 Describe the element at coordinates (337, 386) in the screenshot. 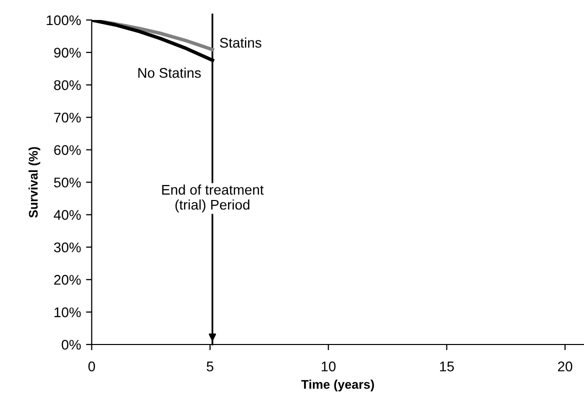

I see `x-axis-title: Time (years)` at that location.